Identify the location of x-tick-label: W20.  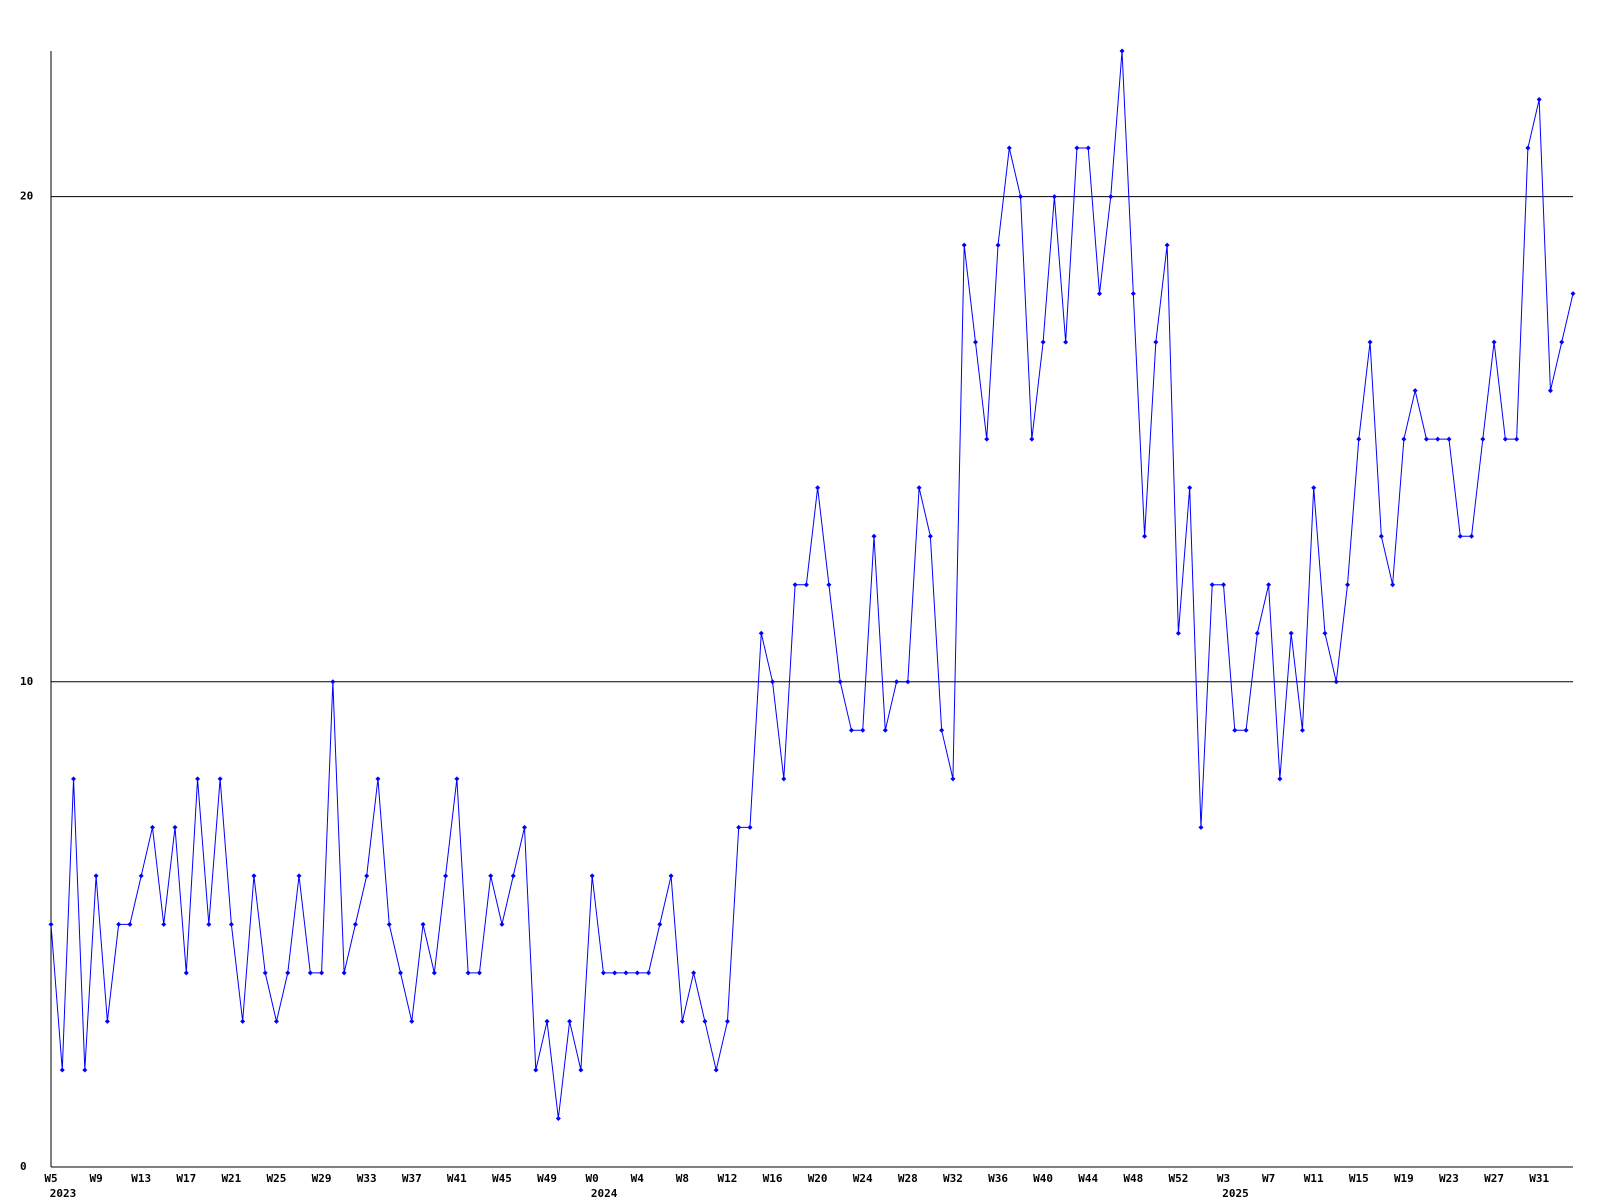
(818, 1178).